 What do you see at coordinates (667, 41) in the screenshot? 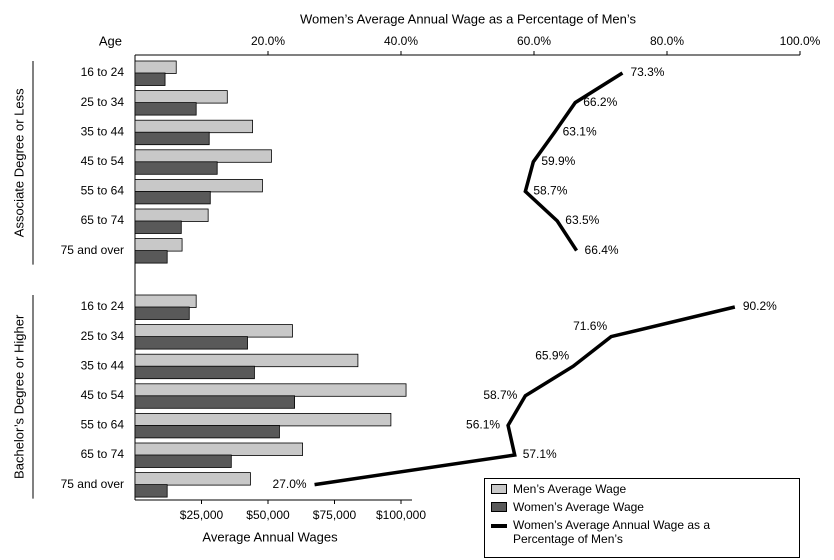
I see `x2-tick-label: 80.0%` at bounding box center [667, 41].